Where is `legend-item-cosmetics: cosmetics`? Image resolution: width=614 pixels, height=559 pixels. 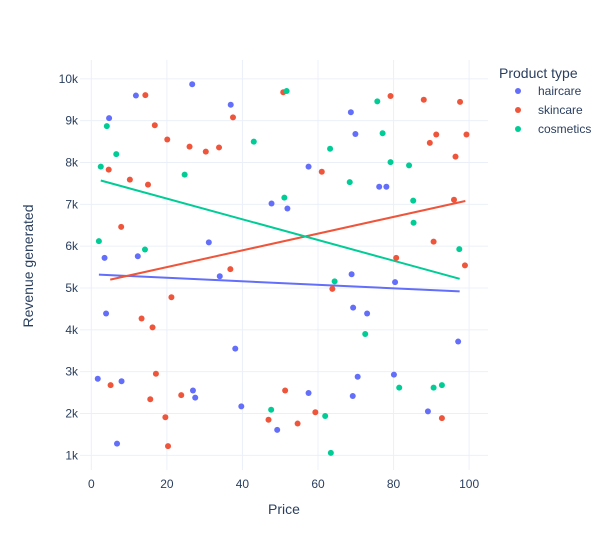 legend-item-cosmetics: cosmetics is located at coordinates (553, 129).